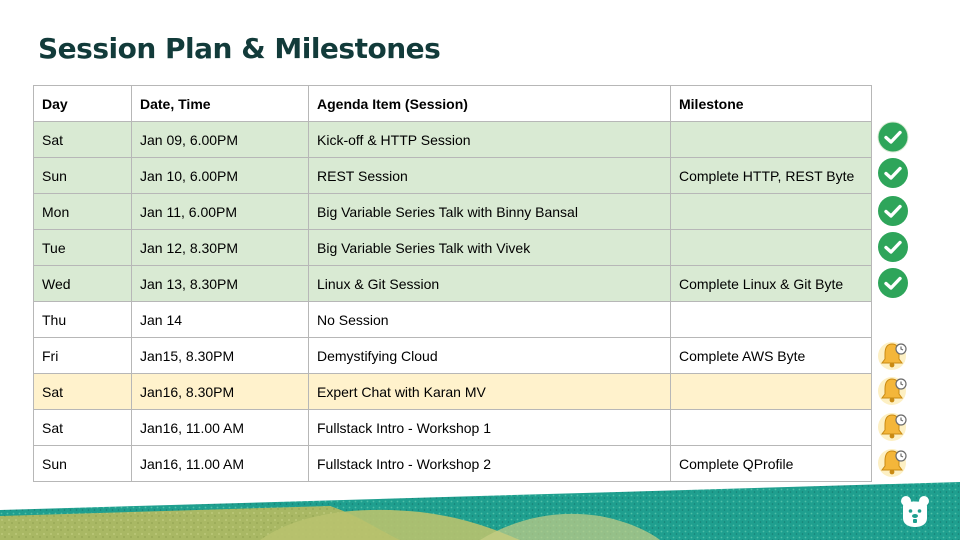 Image resolution: width=960 pixels, height=540 pixels. I want to click on cell-date-time: Jan 13, 8.30PM, so click(220, 283).